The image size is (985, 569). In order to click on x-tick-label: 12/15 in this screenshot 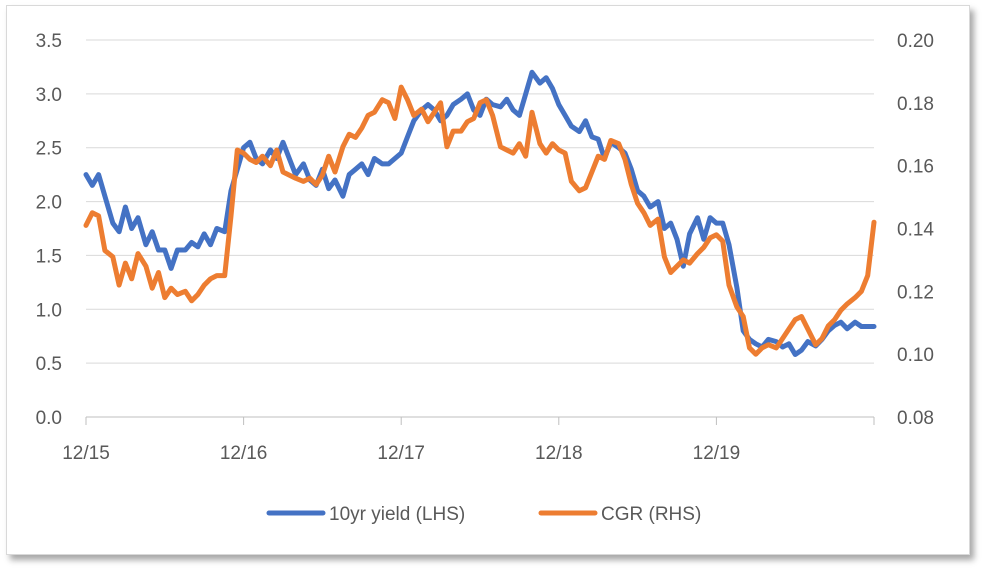, I will do `click(86, 453)`.